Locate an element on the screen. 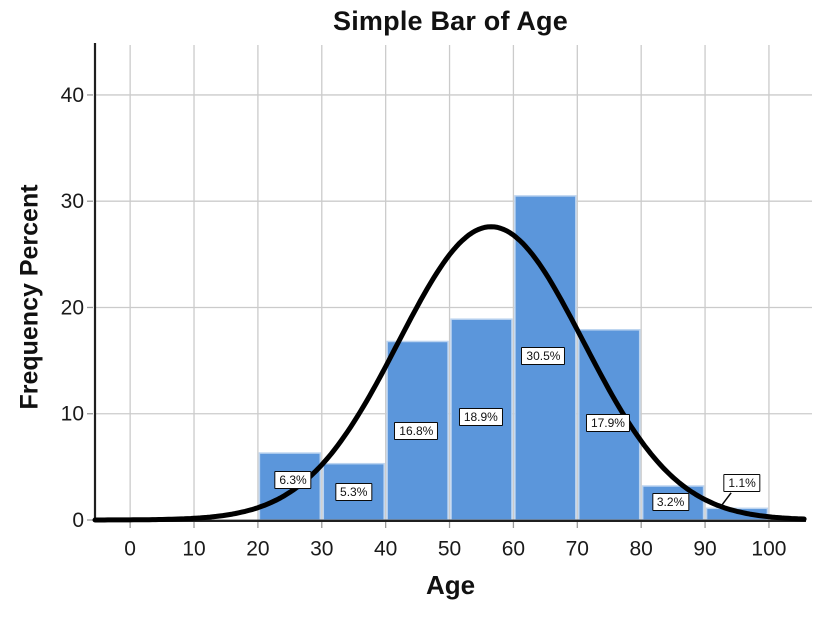 This screenshot has height=618, width=820. y-tick-label: 30 is located at coordinates (72, 201).